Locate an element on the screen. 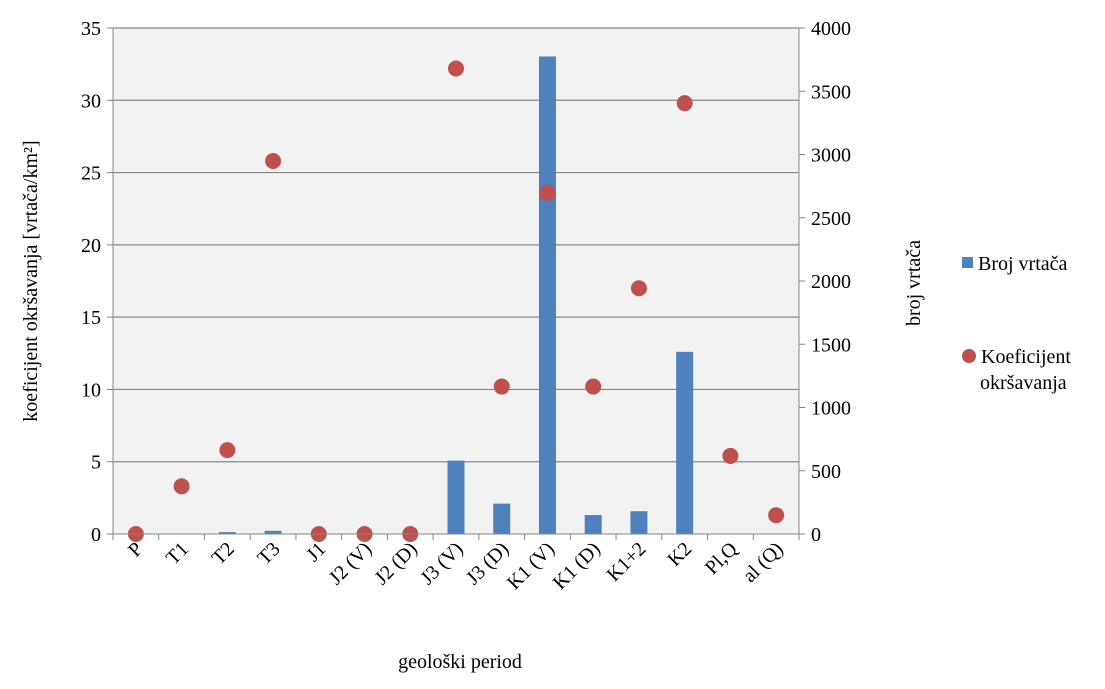 The width and height of the screenshot is (1105, 689). y2-tick-label: 1000 is located at coordinates (831, 409).